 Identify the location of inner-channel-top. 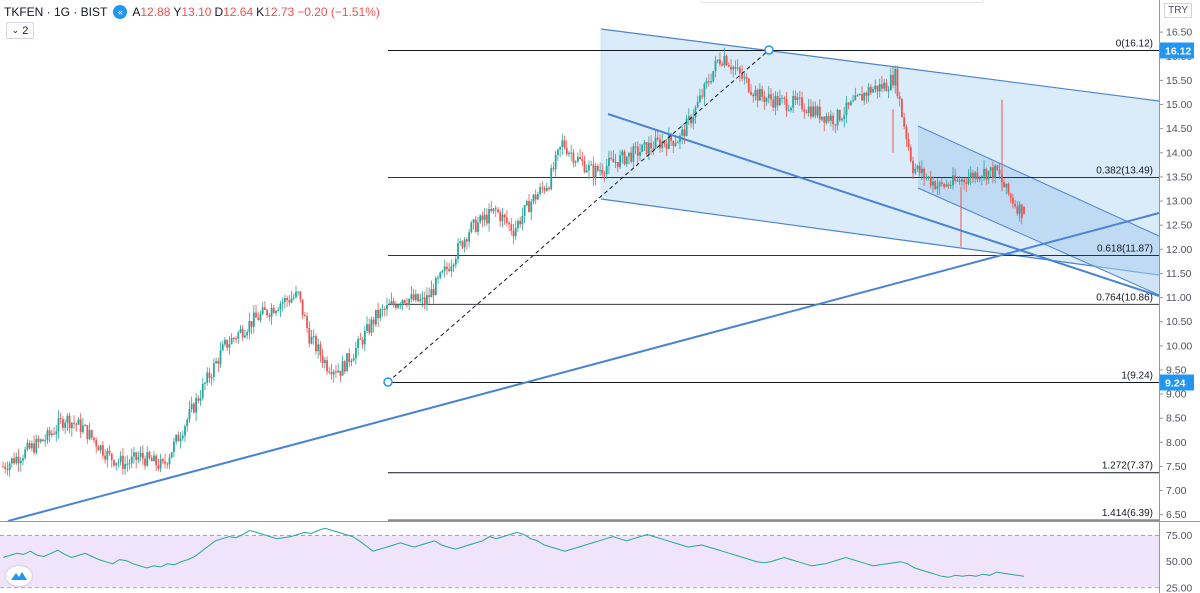
(1038, 181).